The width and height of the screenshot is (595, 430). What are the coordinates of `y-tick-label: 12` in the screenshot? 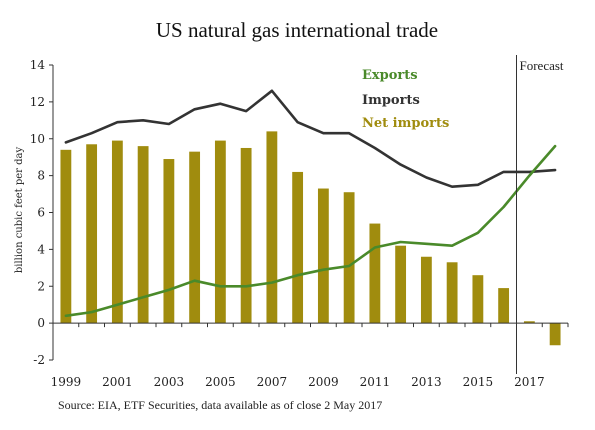 It's located at (37, 102).